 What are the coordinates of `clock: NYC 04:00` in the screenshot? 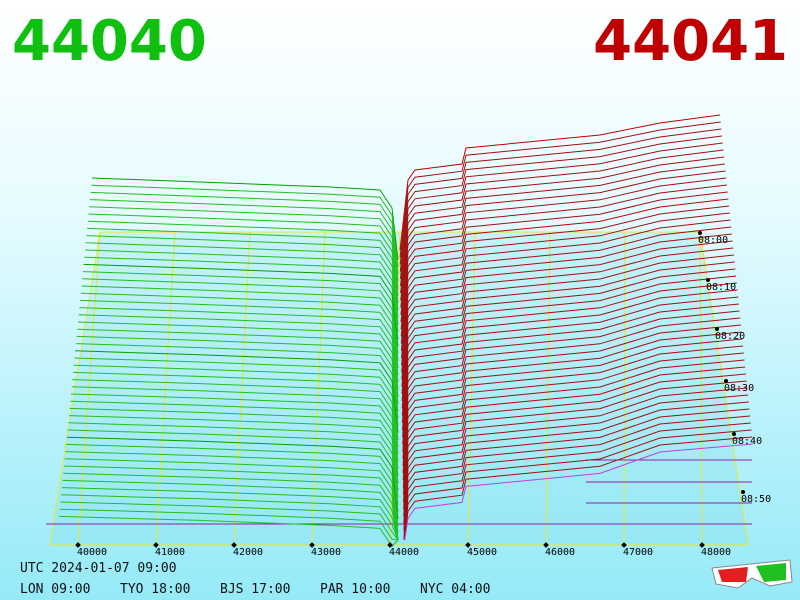 It's located at (455, 589).